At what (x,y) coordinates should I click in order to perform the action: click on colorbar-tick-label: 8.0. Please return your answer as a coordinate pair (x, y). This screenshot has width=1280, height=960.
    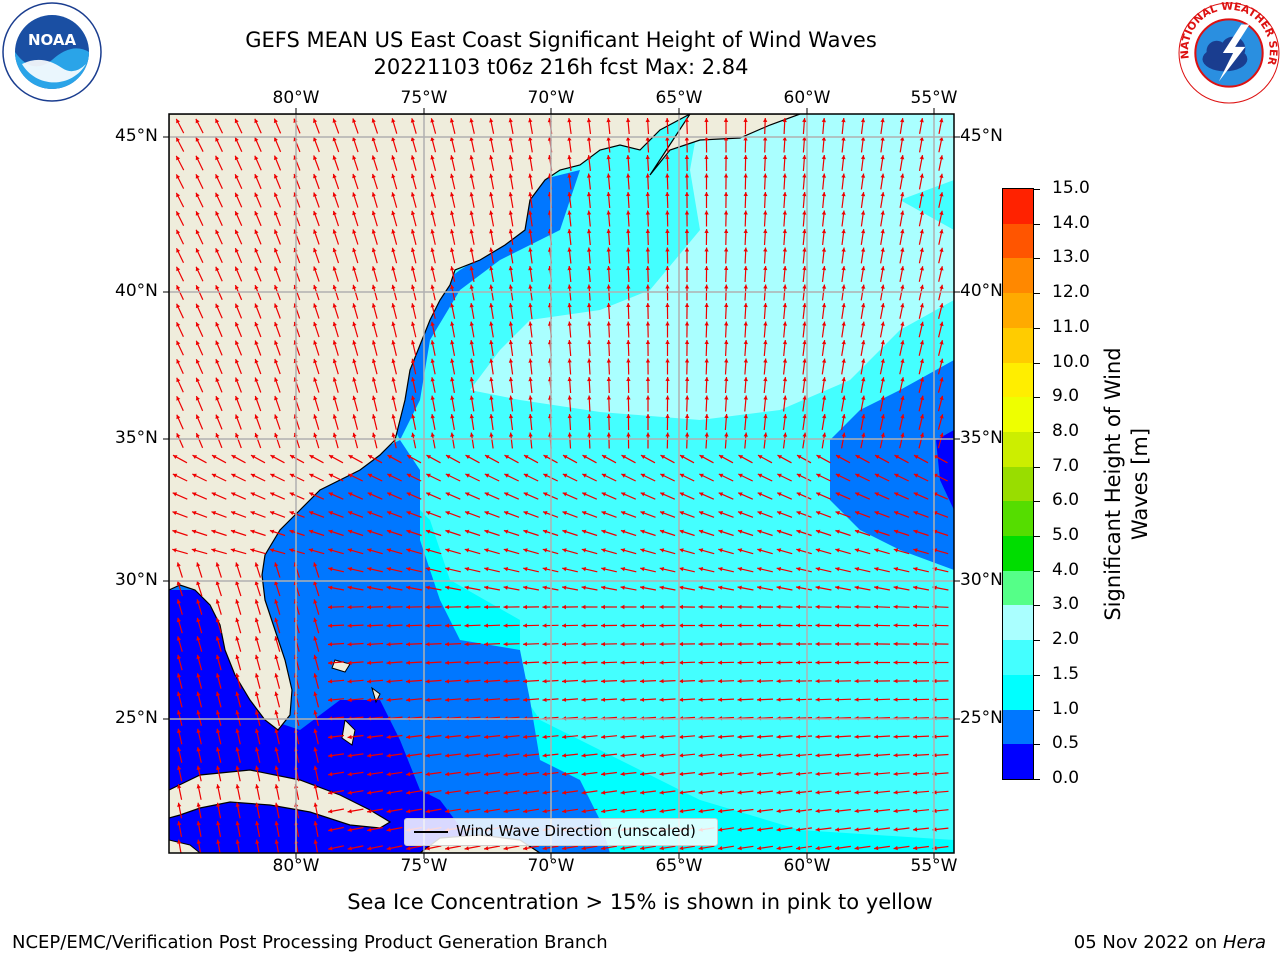
    Looking at the image, I should click on (1066, 430).